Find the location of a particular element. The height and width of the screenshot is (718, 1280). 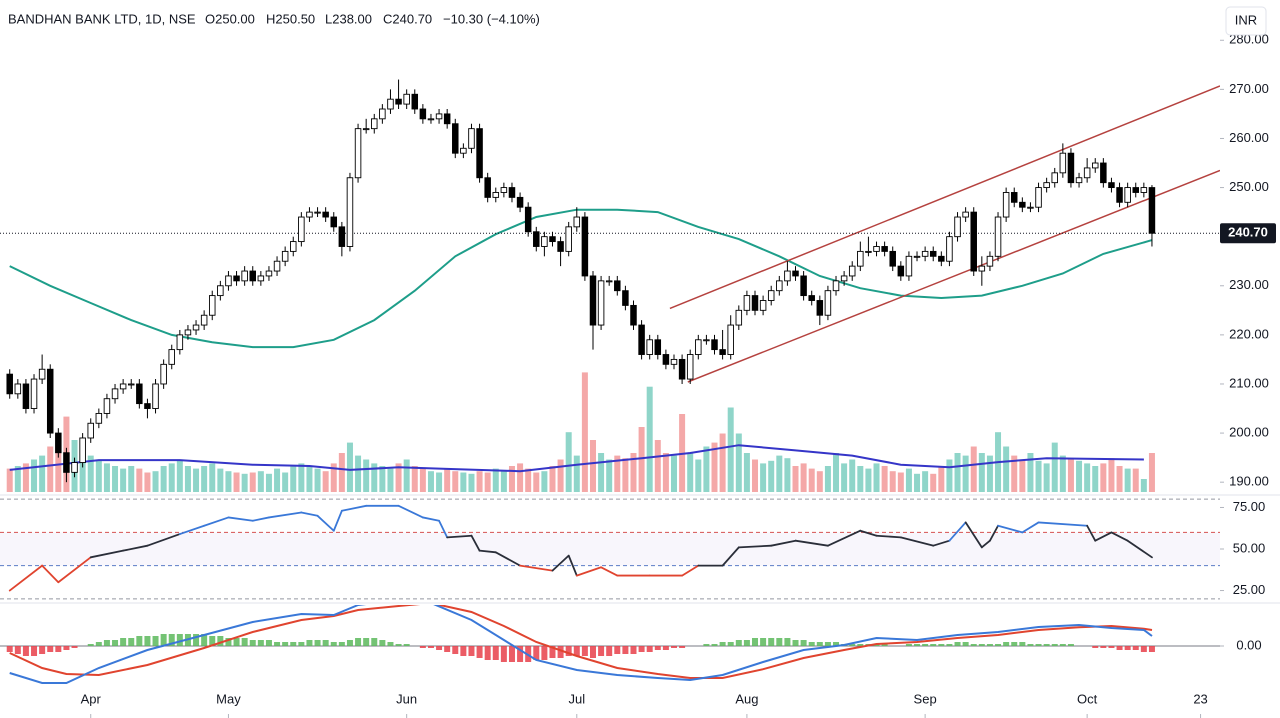

currency-button is located at coordinates (1246, 21).